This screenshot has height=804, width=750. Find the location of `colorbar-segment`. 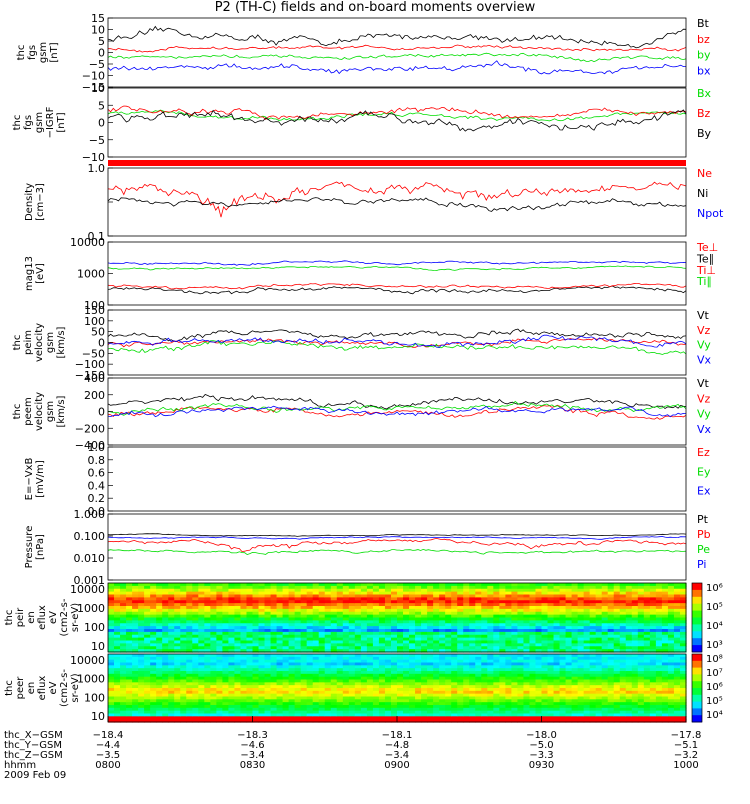

colorbar-segment is located at coordinates (697, 635).